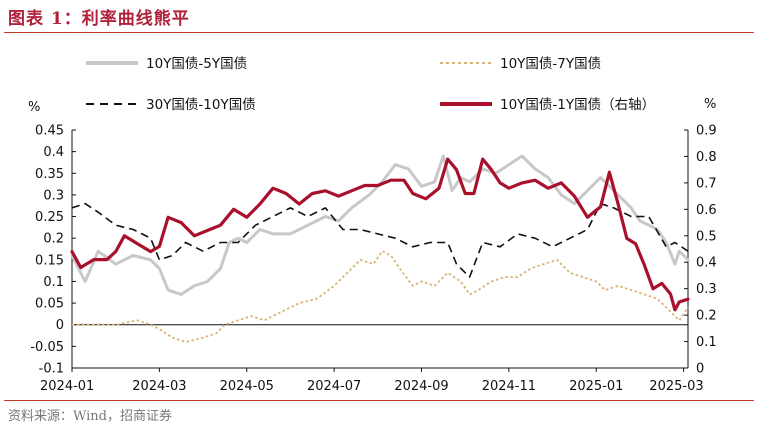 The height and width of the screenshot is (429, 762). What do you see at coordinates (334, 386) in the screenshot?
I see `x-tick-label: 2024-07` at bounding box center [334, 386].